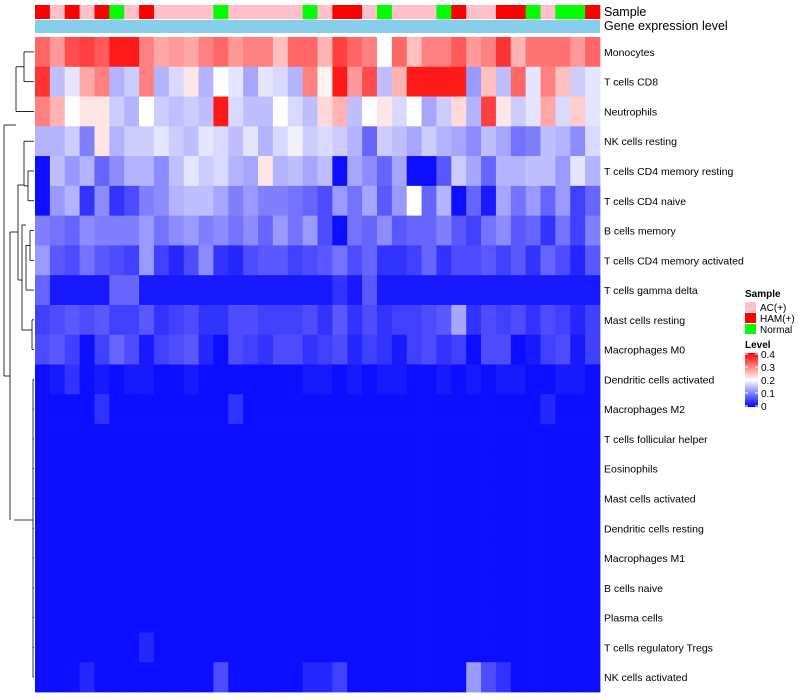 Image resolution: width=800 pixels, height=700 pixels. I want to click on row-label: Neutrophils, so click(630, 112).